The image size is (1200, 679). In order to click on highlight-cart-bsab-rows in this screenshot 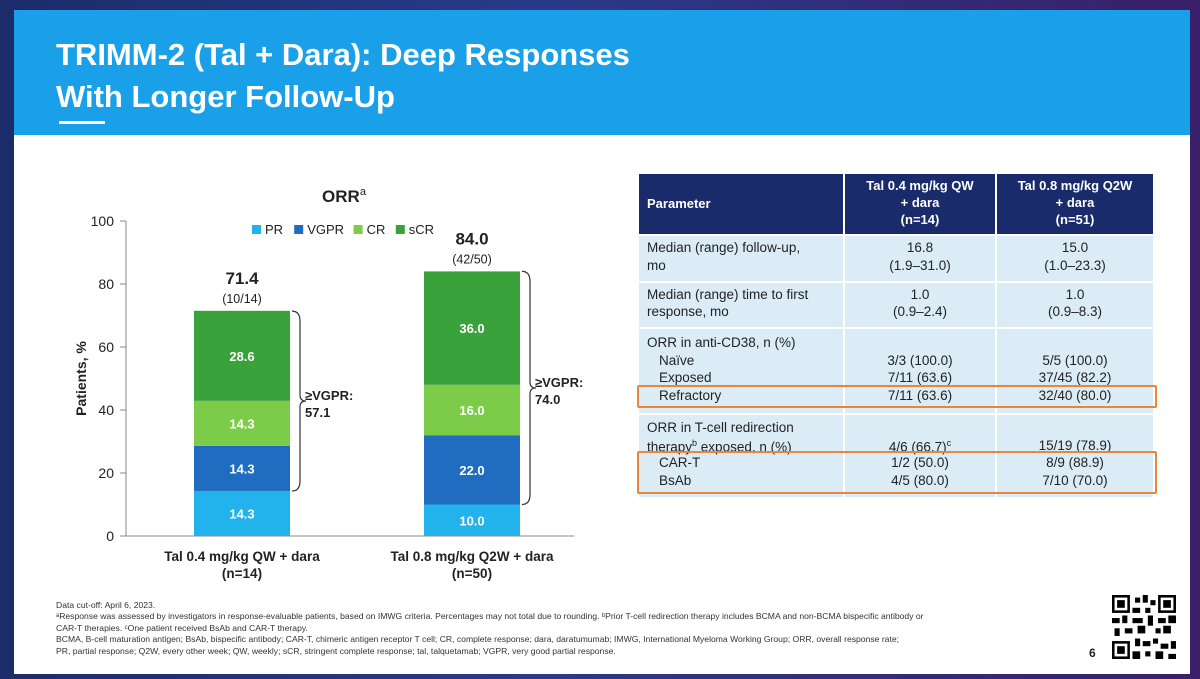, I will do `click(897, 472)`.